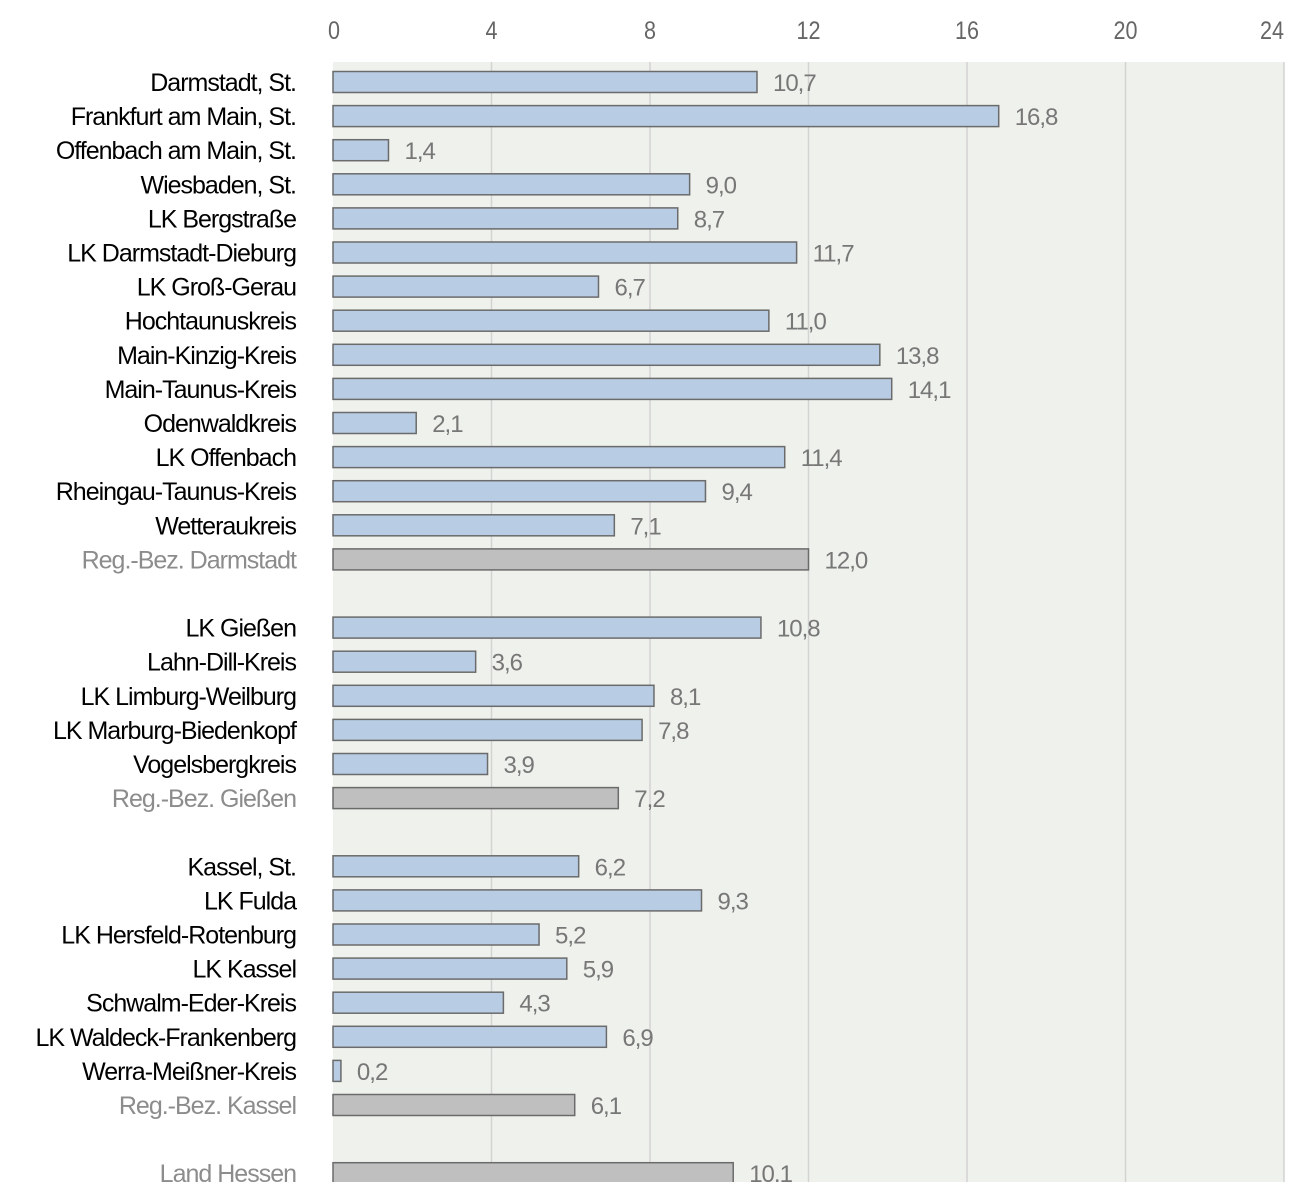 This screenshot has height=1182, width=1298. What do you see at coordinates (570, 936) in the screenshot?
I see `value-label: 5,2` at bounding box center [570, 936].